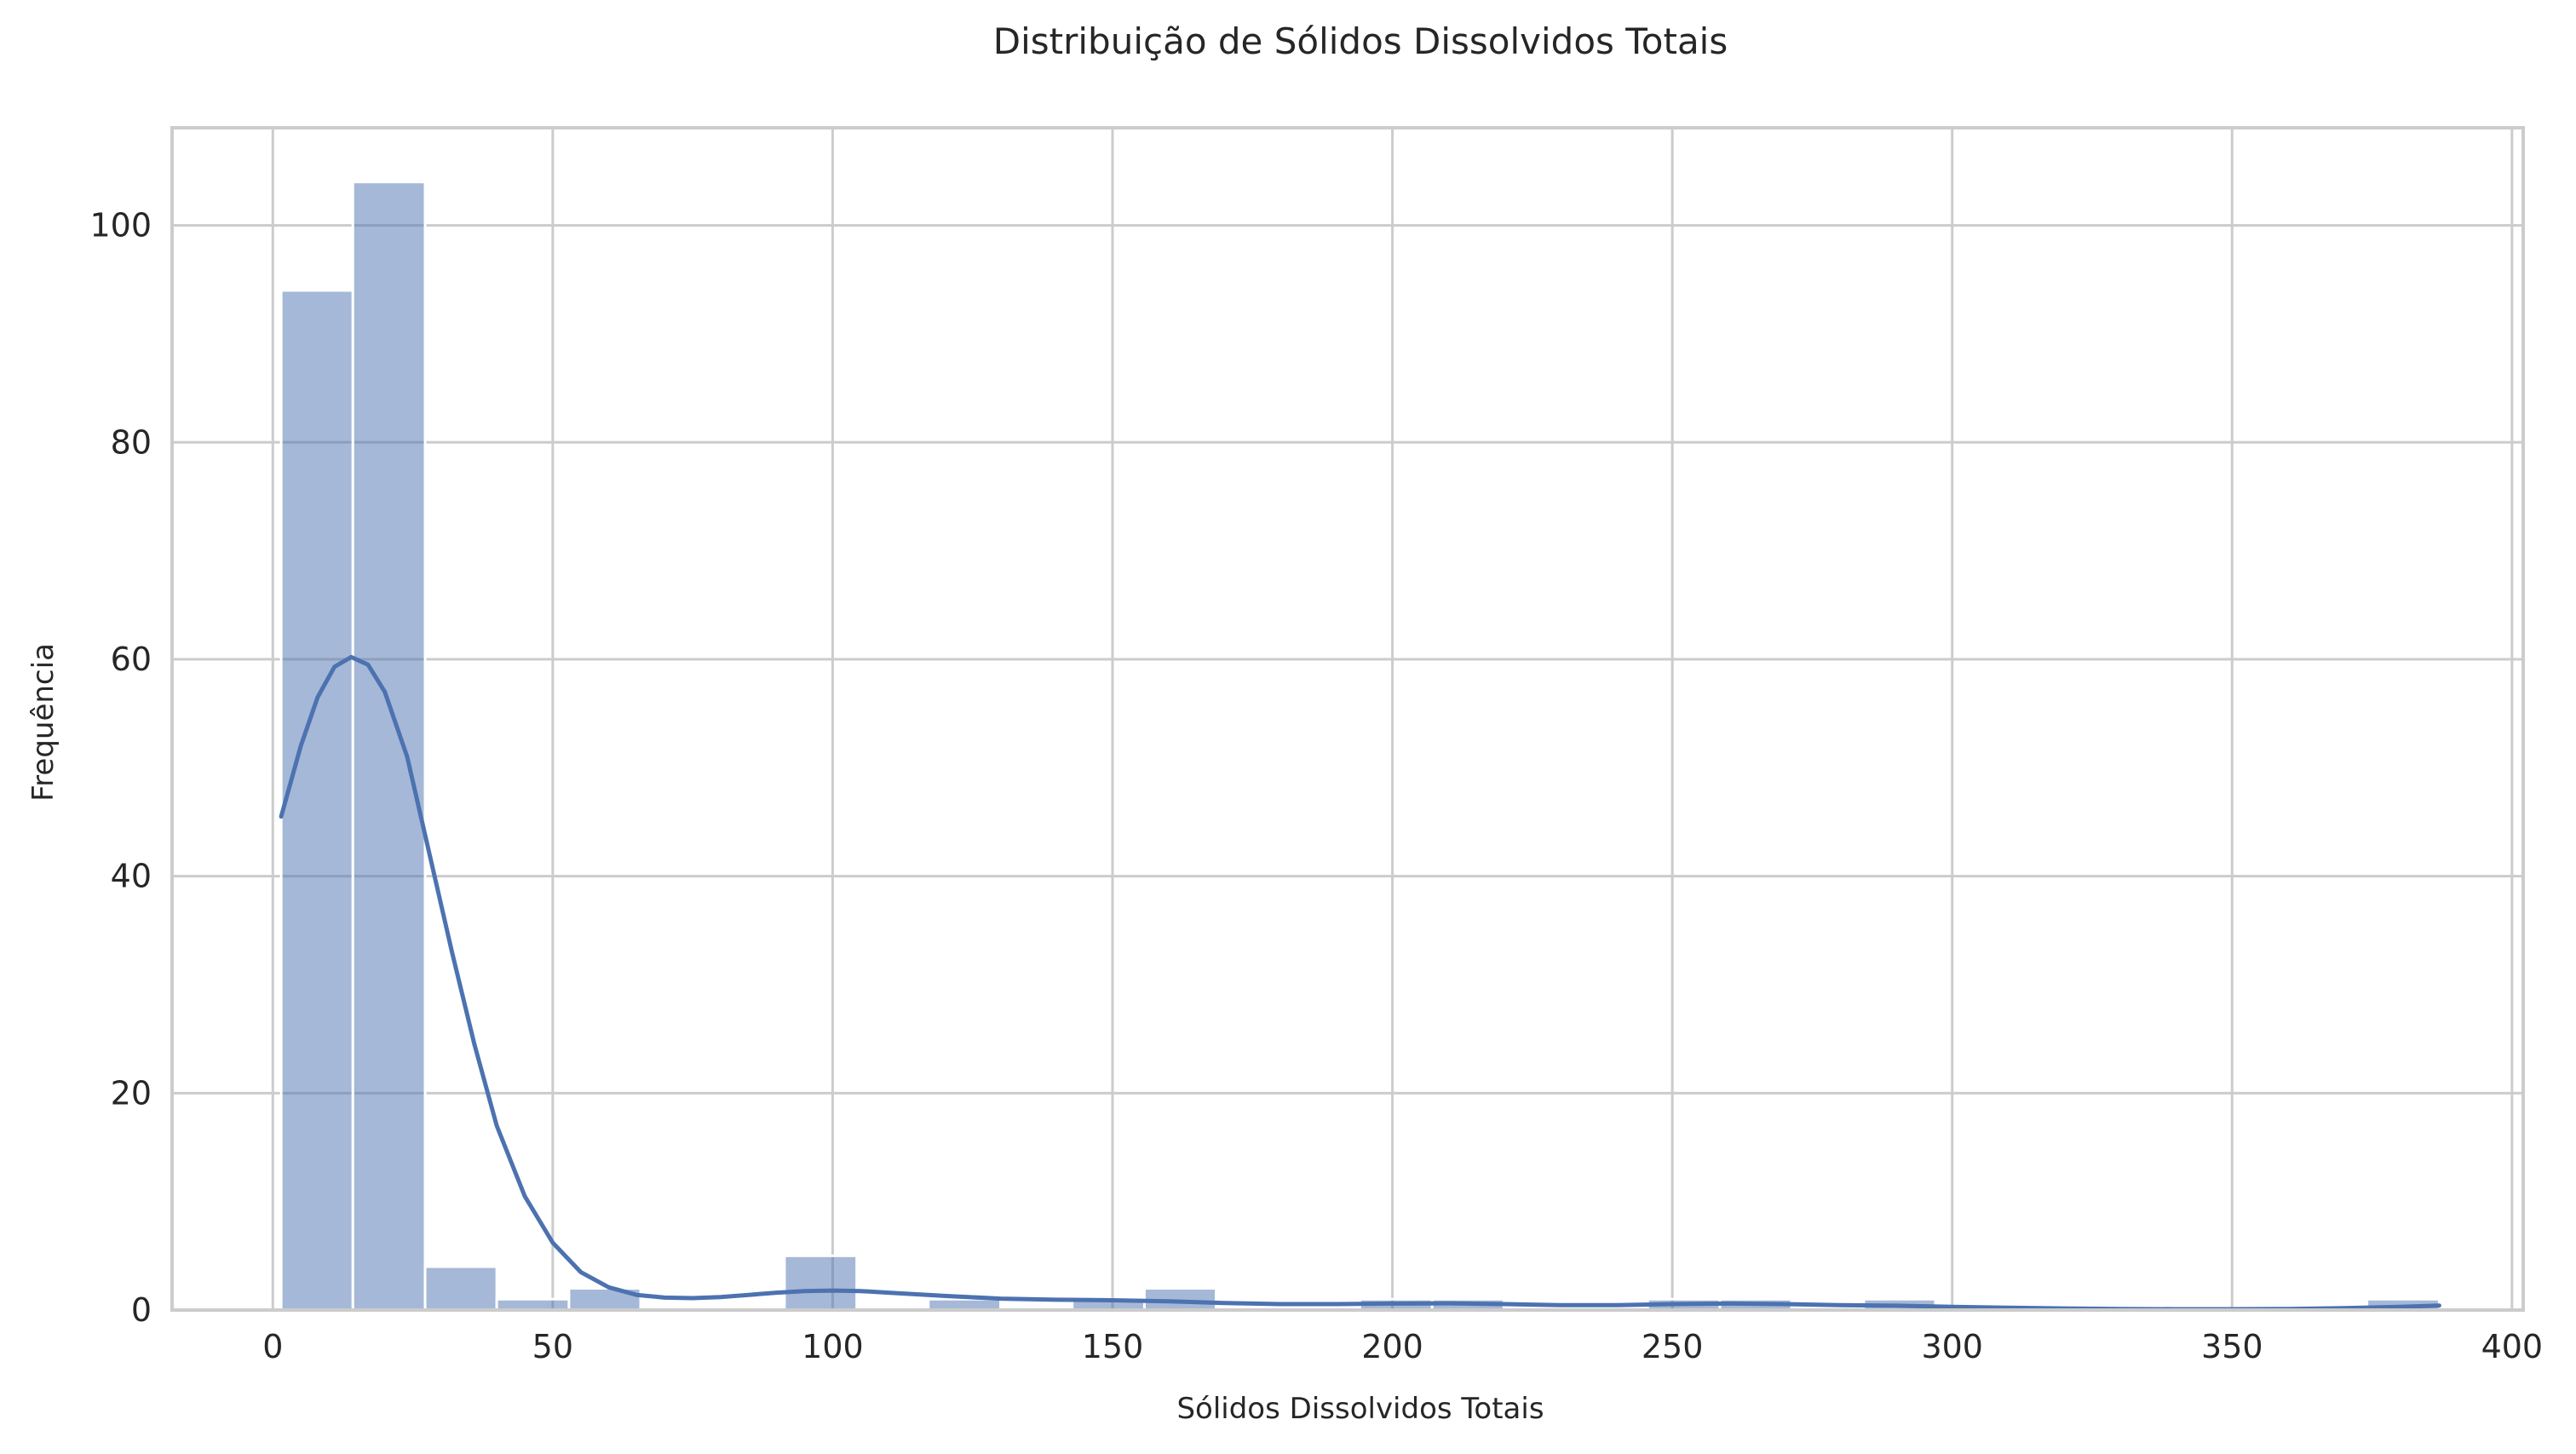 The image size is (2576, 1454). What do you see at coordinates (131, 442) in the screenshot?
I see `y-tick-label: 80` at bounding box center [131, 442].